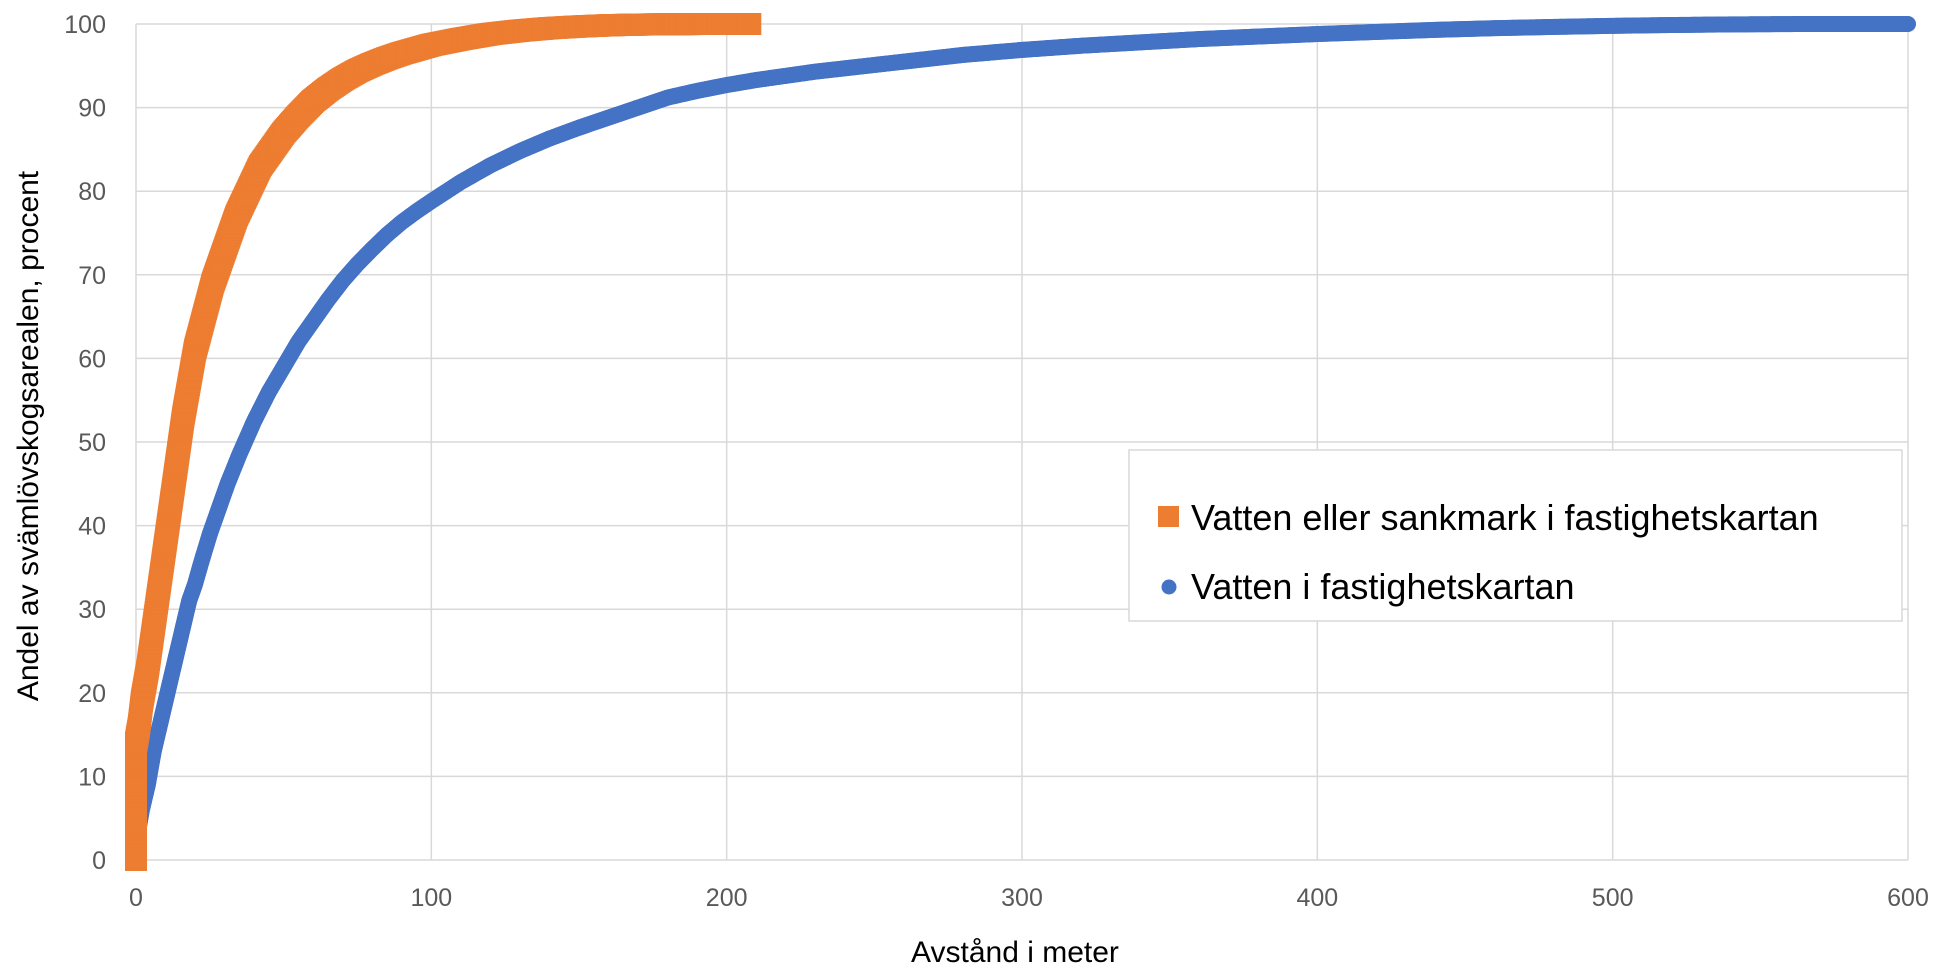  I want to click on y-tick-label: 100, so click(85, 25).